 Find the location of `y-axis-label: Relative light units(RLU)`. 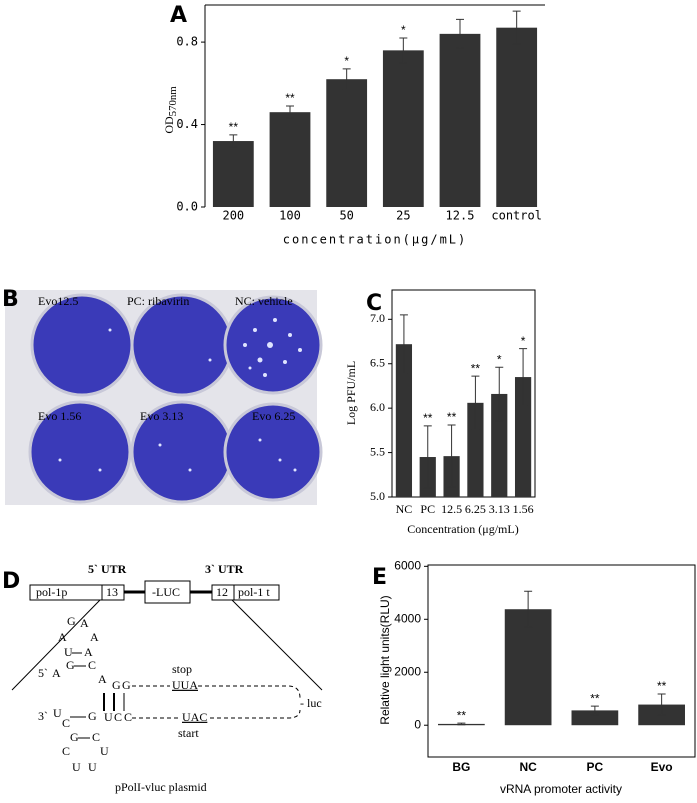

y-axis-label: Relative light units(RLU) is located at coordinates (385, 659).